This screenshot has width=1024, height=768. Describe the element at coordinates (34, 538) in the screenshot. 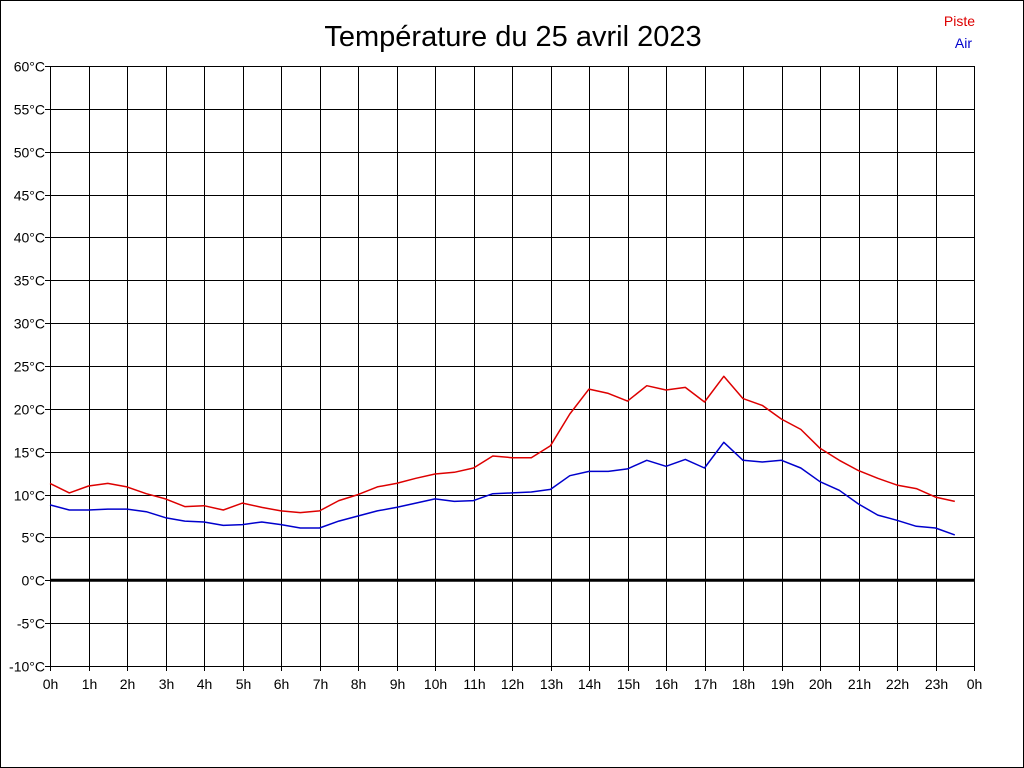

I see `y-tick-label: 5°C` at that location.